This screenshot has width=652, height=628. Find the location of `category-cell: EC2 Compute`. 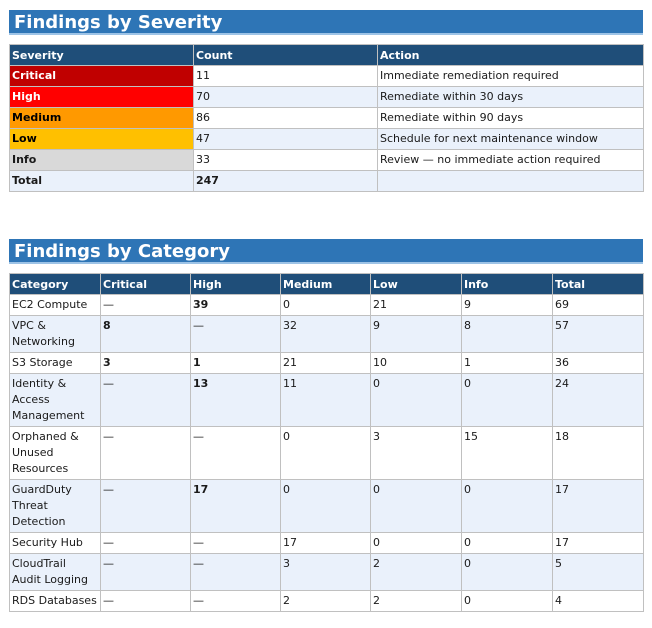

category-cell: EC2 Compute is located at coordinates (55, 305).